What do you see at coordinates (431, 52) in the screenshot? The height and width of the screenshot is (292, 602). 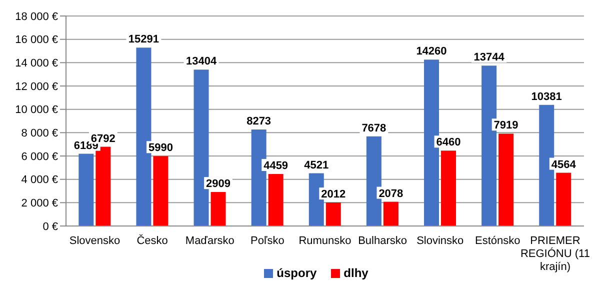 I see `data-label: 14260` at bounding box center [431, 52].